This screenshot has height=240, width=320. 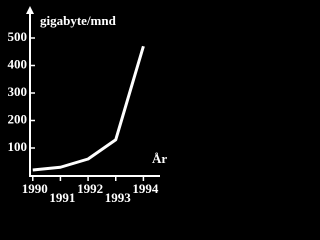 I want to click on chart-title: gigabyte/mnd, so click(x=78, y=20).